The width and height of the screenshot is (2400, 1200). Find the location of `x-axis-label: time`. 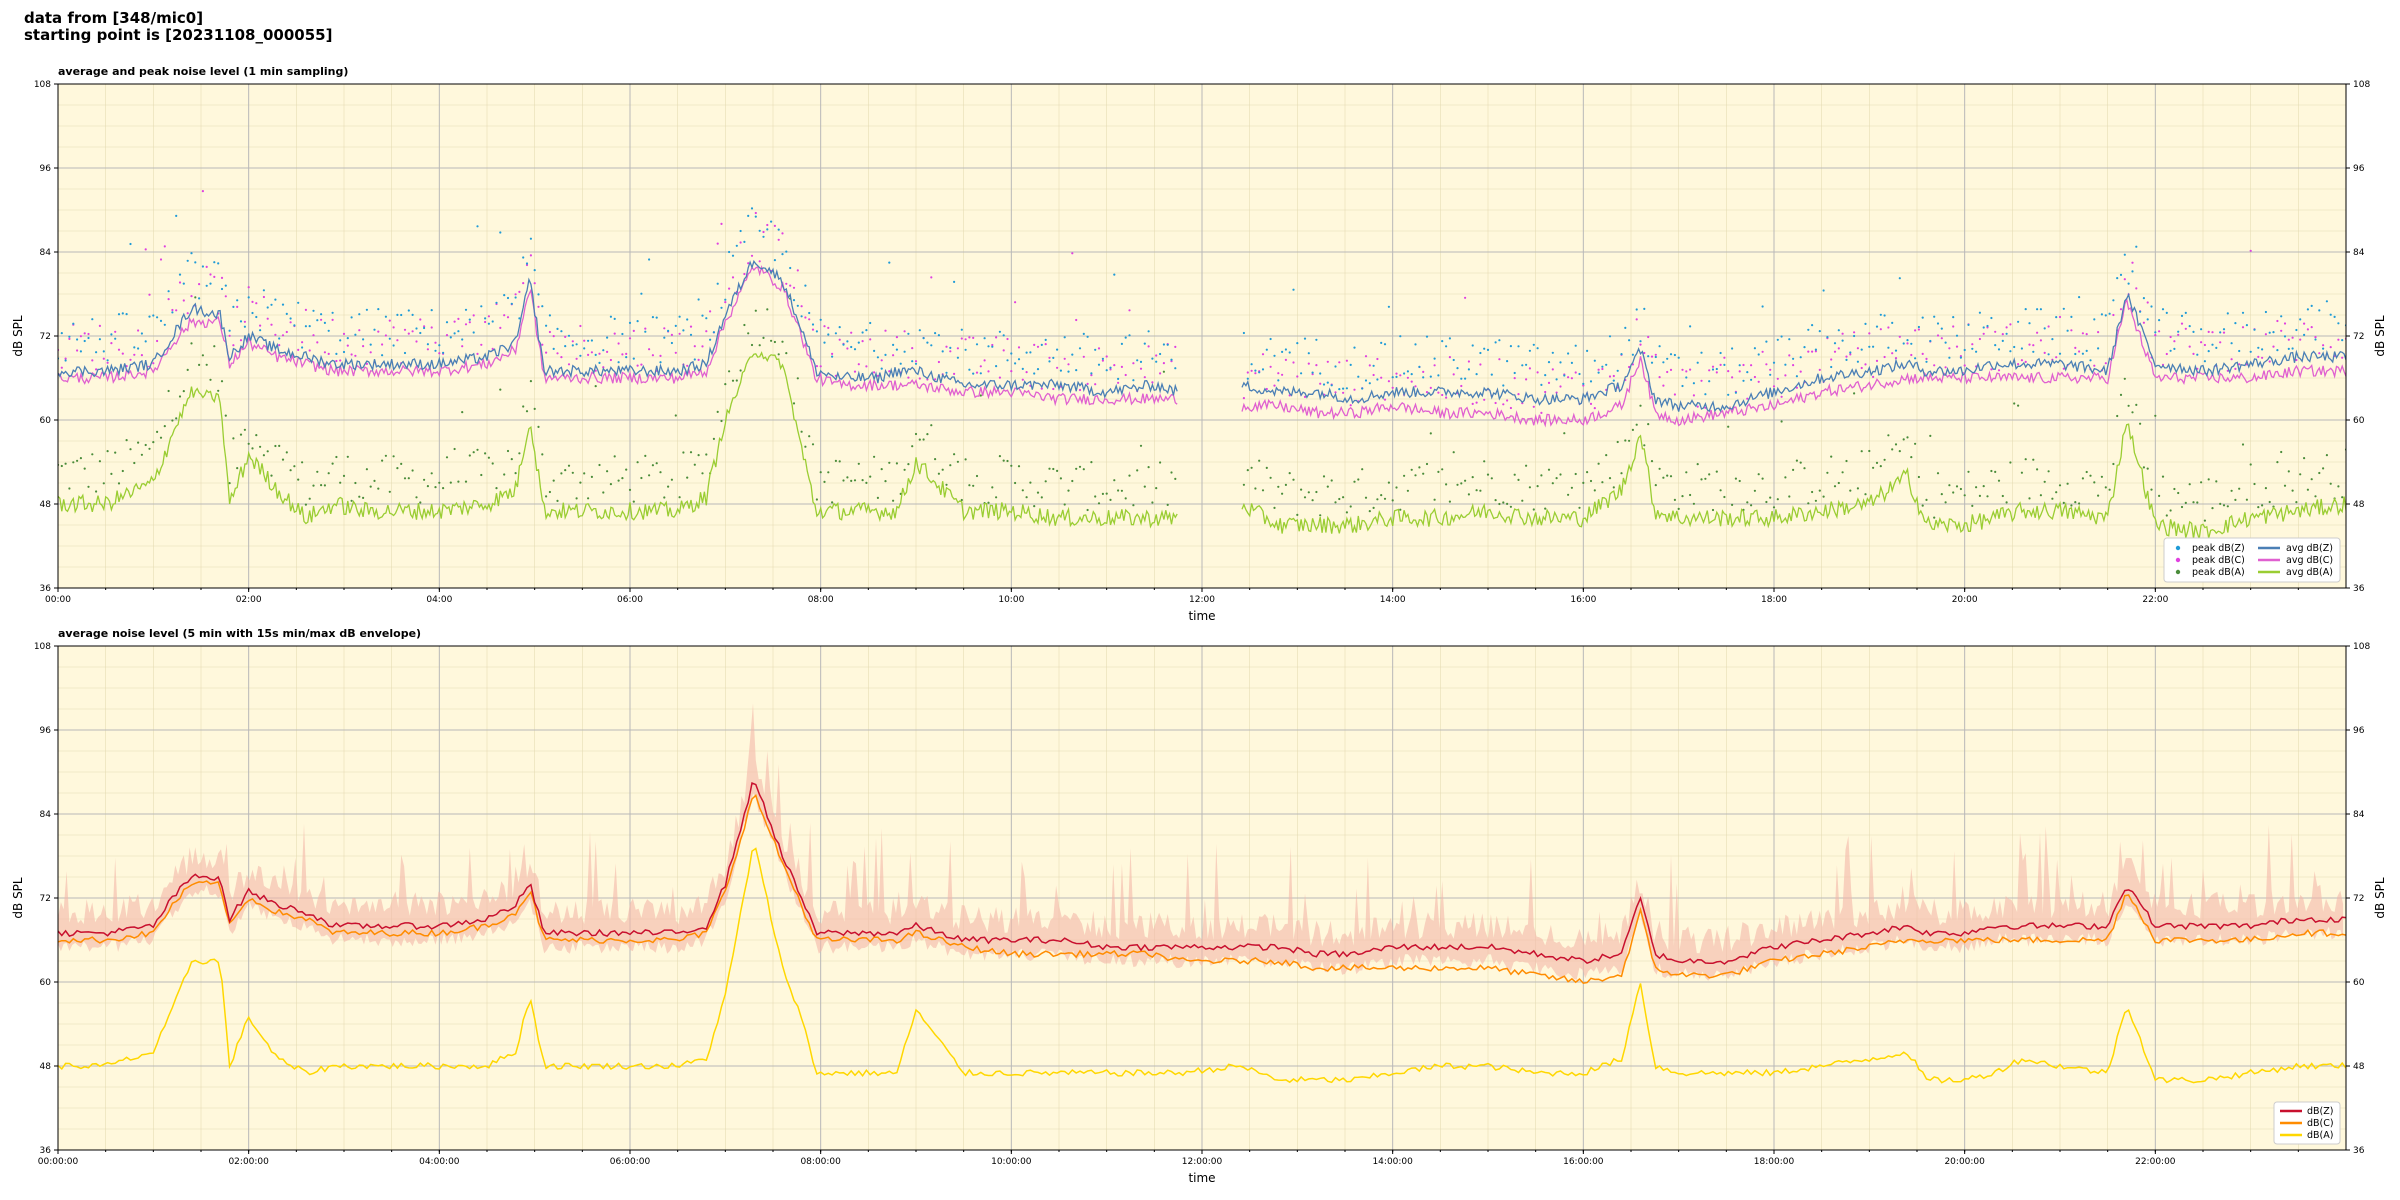

x-axis-label: time is located at coordinates (1201, 616).